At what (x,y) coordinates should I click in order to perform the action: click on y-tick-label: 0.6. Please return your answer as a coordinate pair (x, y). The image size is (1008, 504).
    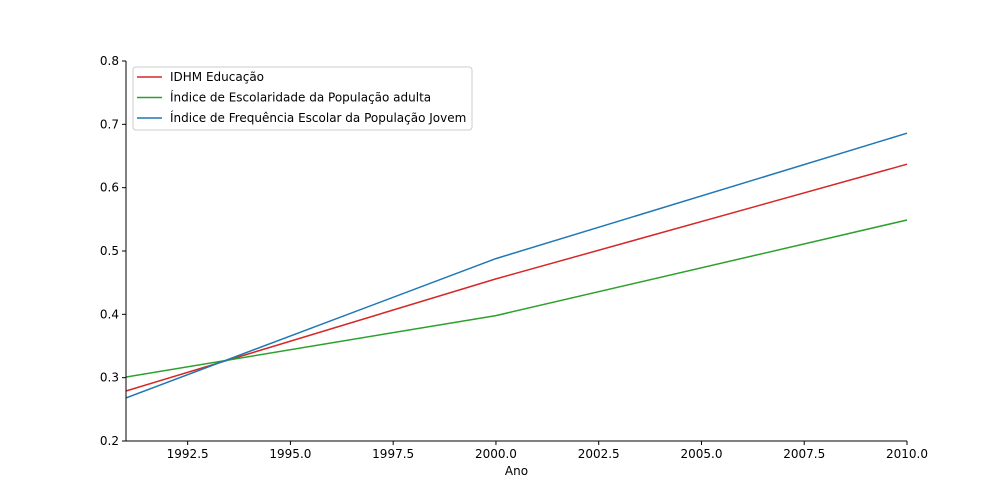
    Looking at the image, I should click on (109, 188).